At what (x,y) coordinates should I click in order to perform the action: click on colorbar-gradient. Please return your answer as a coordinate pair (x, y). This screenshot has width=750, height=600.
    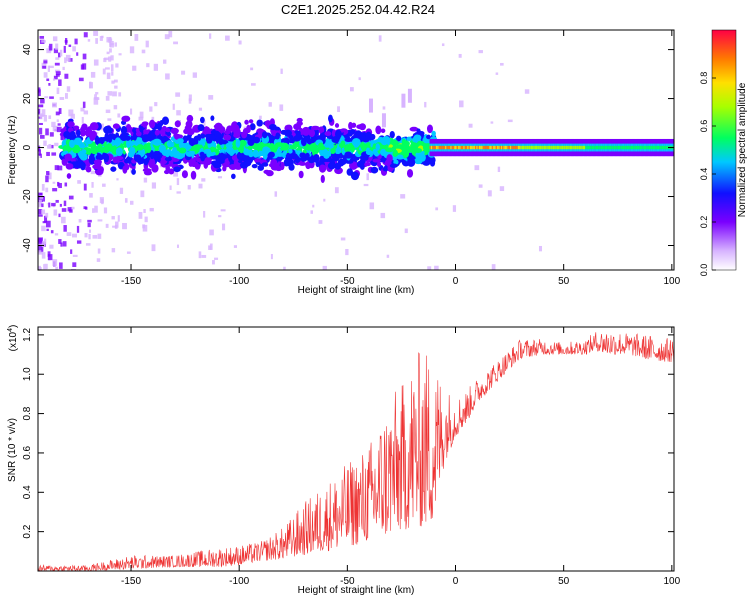
    Looking at the image, I should click on (724, 150).